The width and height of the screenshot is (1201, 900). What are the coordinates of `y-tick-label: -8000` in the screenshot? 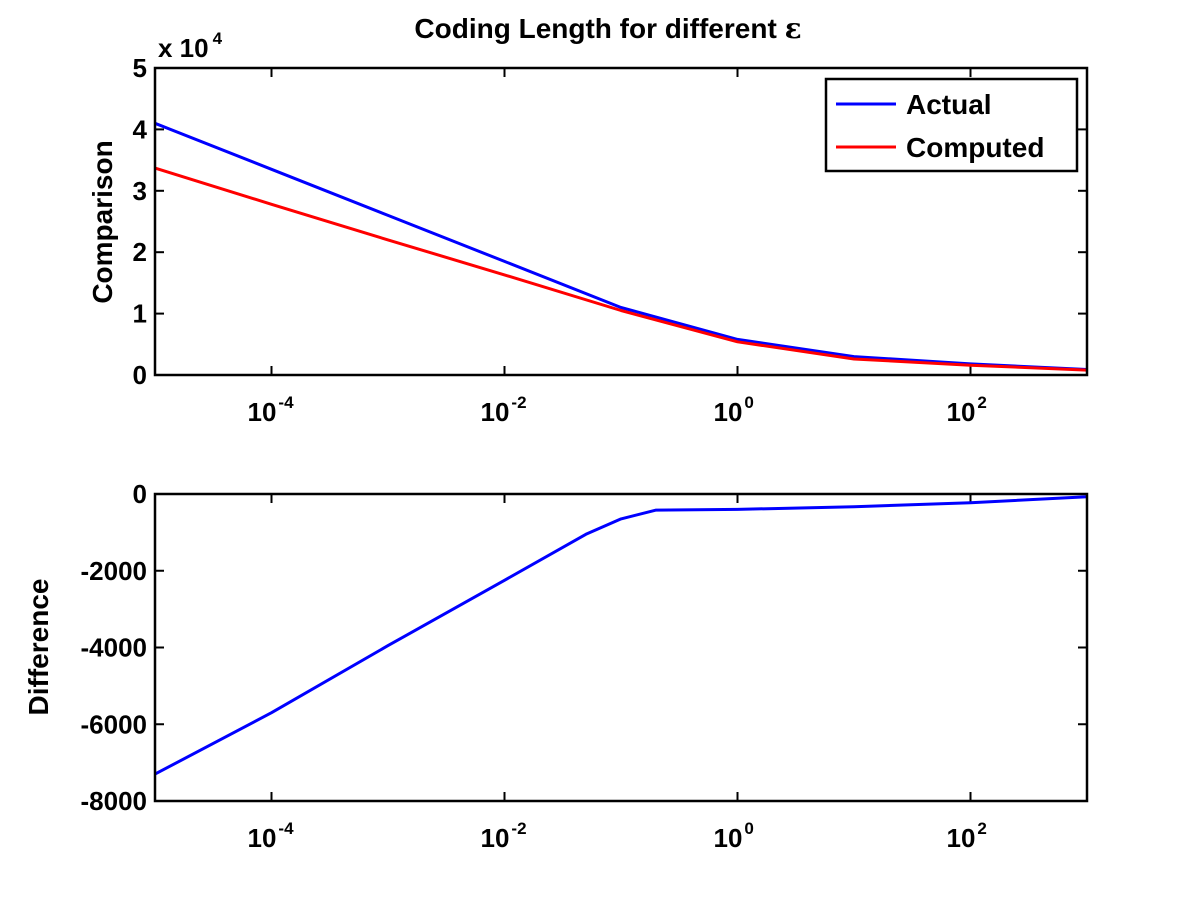 It's located at (114, 801).